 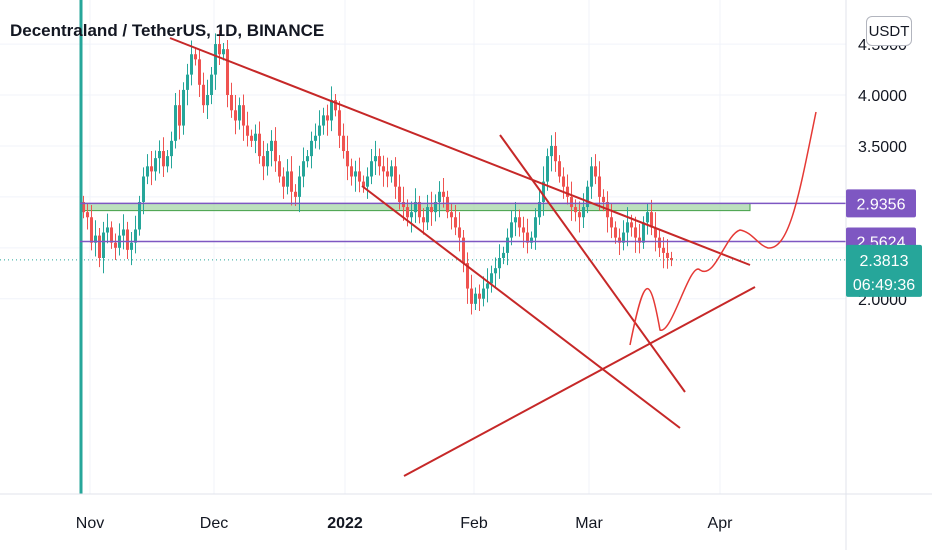 What do you see at coordinates (345, 523) in the screenshot?
I see `time-tick-label: 2022` at bounding box center [345, 523].